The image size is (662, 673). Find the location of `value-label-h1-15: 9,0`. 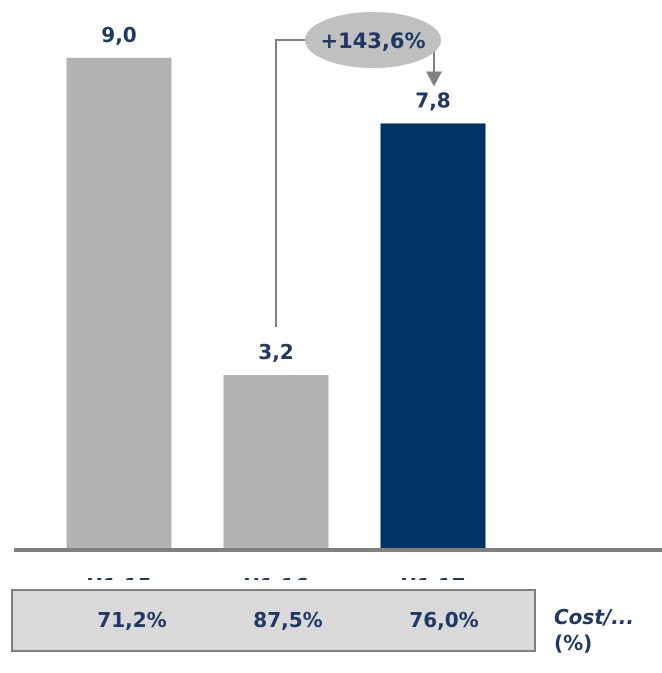

value-label-h1-15: 9,0 is located at coordinates (118, 35).